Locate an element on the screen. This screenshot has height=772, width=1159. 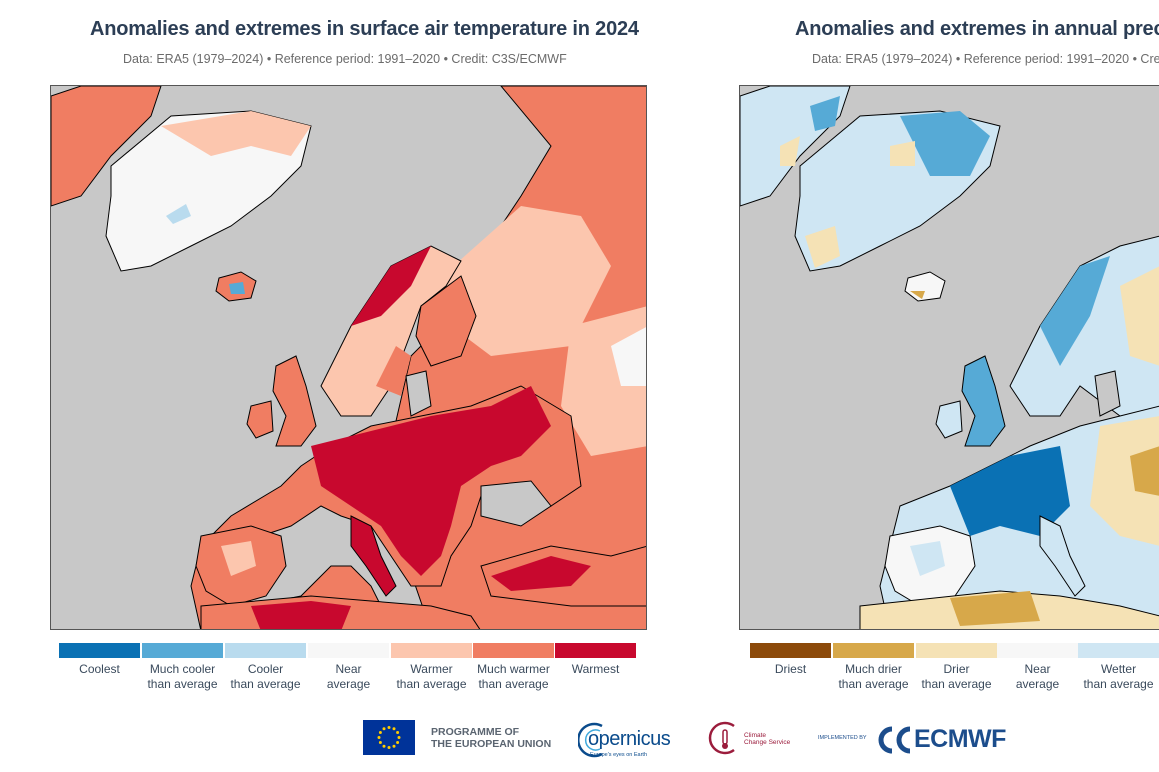
ecmwf-logo: ECMWF is located at coordinates (948, 740).